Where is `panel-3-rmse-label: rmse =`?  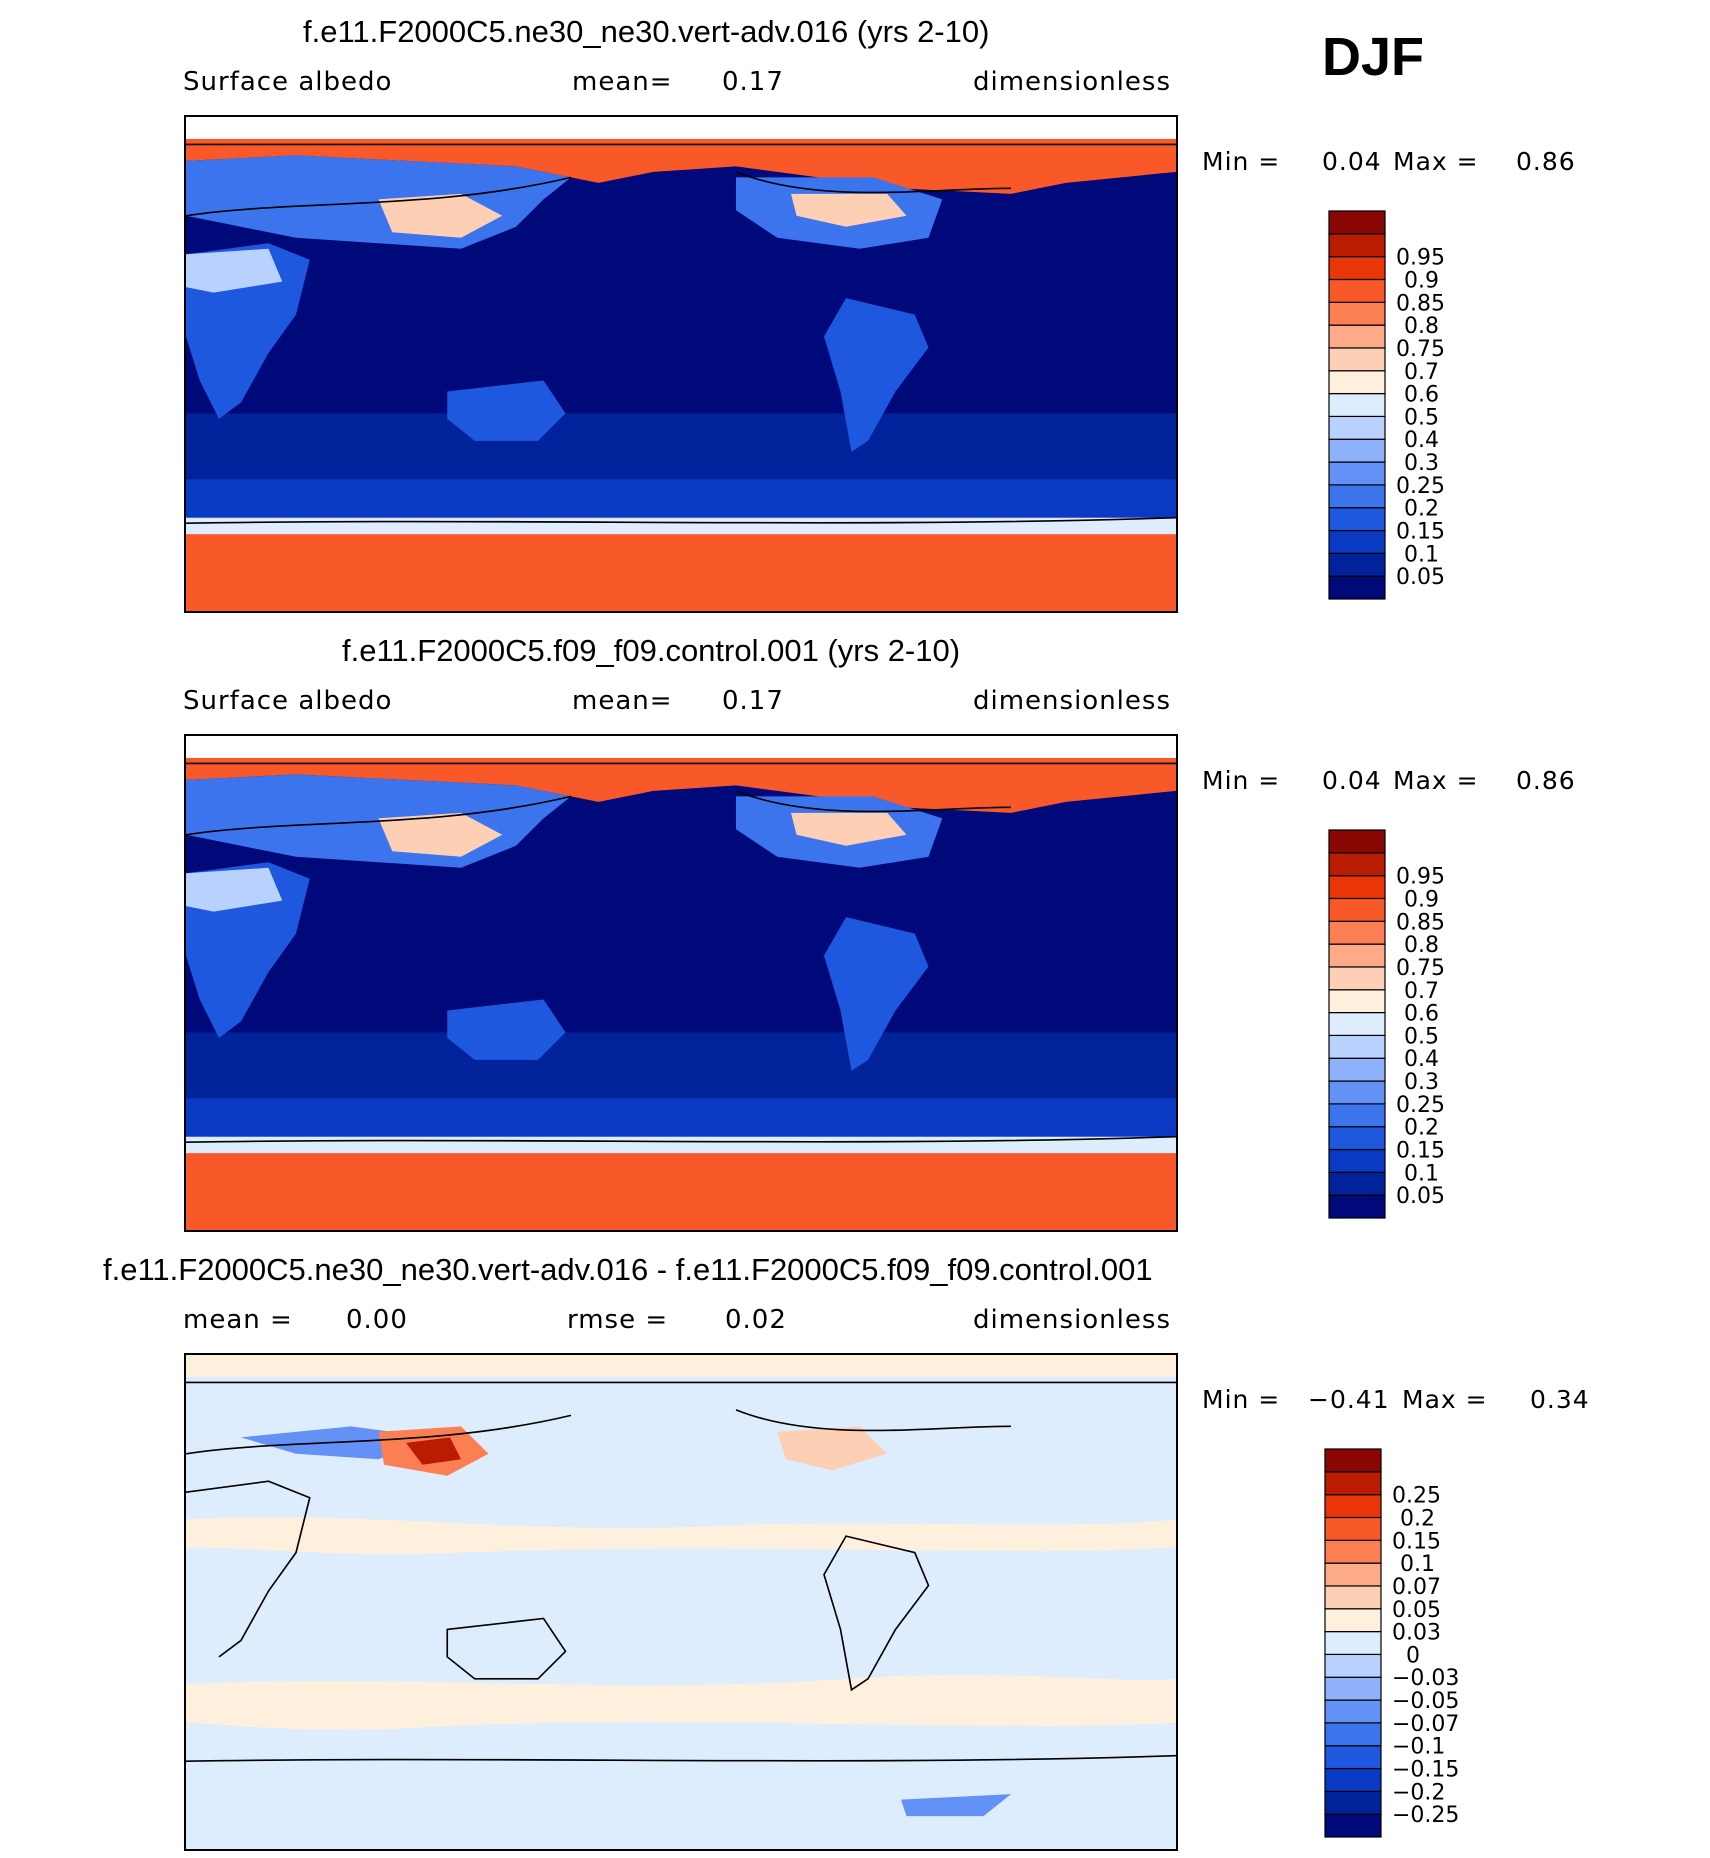 panel-3-rmse-label: rmse = is located at coordinates (617, 1320).